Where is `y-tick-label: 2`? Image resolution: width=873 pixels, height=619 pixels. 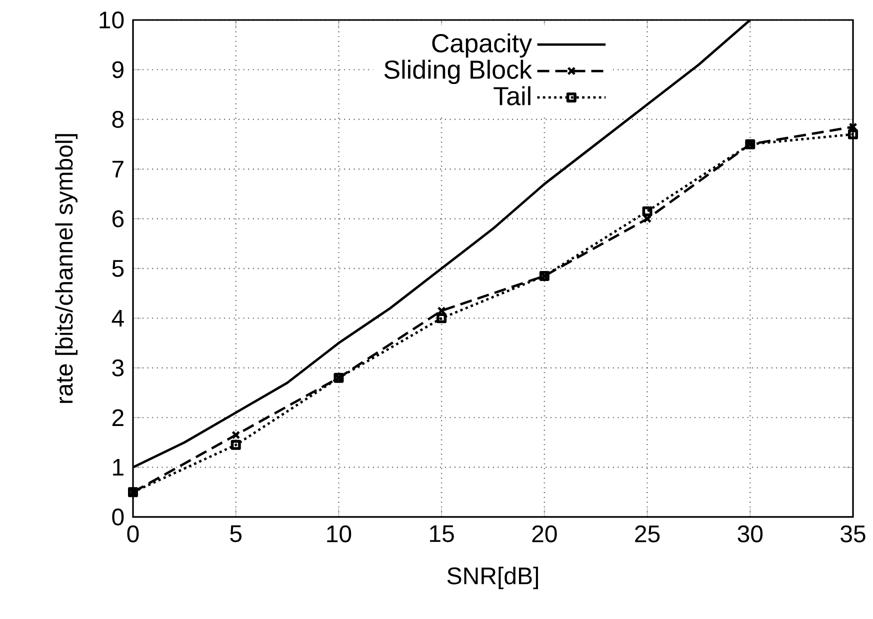 y-tick-label: 2 is located at coordinates (118, 417).